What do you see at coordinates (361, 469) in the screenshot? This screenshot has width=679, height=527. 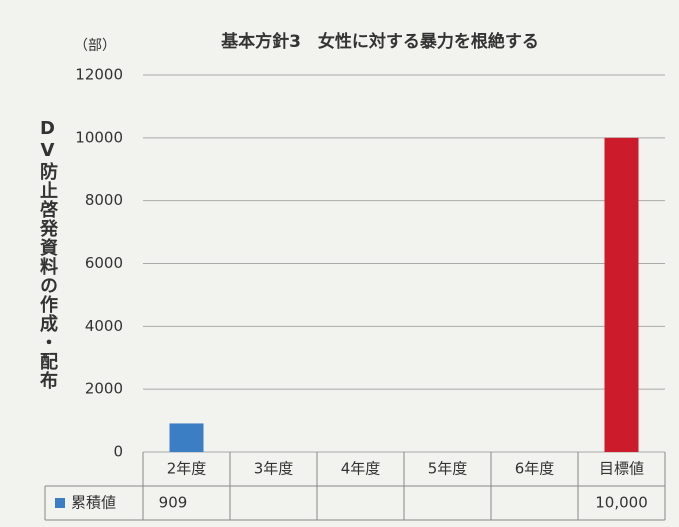 I see `x-tick-label: 4年度` at bounding box center [361, 469].